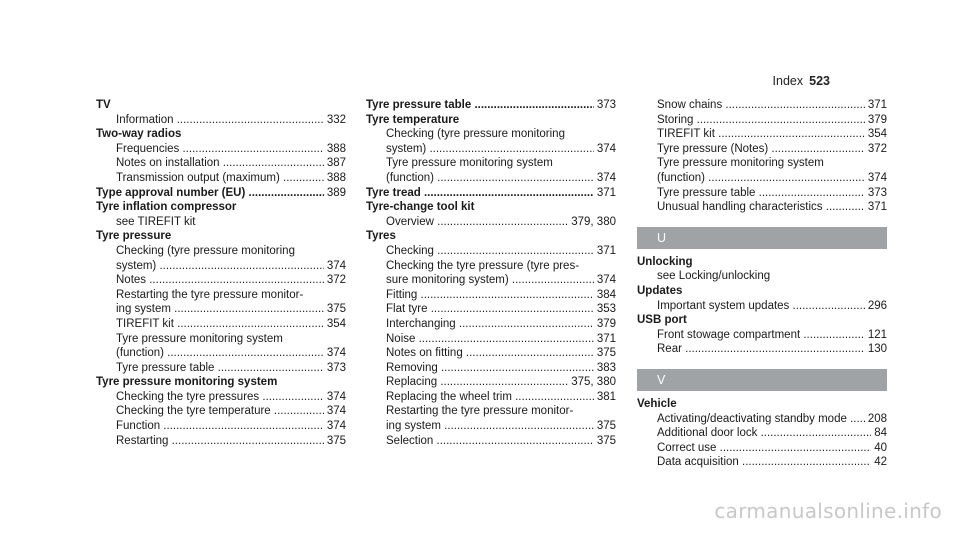 The width and height of the screenshot is (960, 533). Describe the element at coordinates (210, 294) in the screenshot. I see `sub-entry-line: Restarting the tyre pressure monitor-` at that location.